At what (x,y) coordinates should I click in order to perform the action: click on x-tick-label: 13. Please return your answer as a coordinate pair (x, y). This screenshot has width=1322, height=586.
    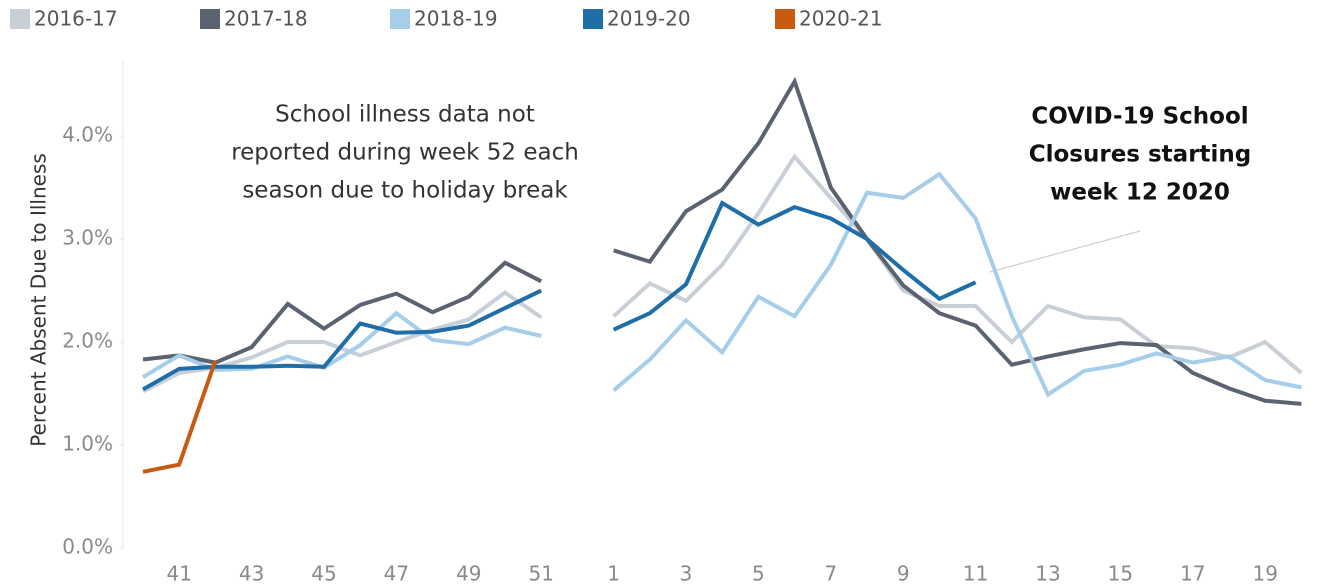
    Looking at the image, I should click on (1047, 574).